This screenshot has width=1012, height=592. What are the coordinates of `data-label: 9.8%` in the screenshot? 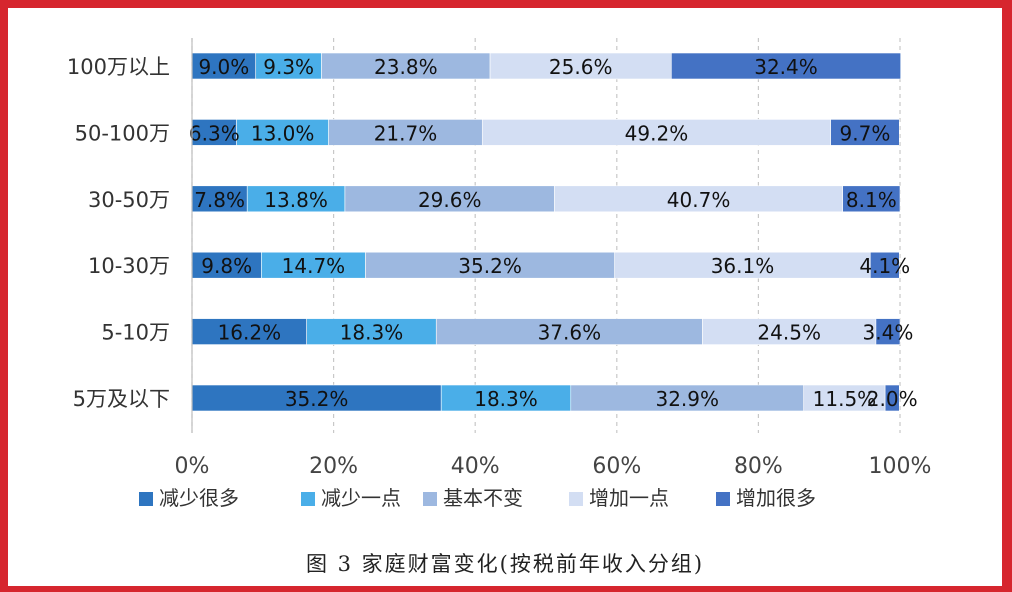 It's located at (226, 266).